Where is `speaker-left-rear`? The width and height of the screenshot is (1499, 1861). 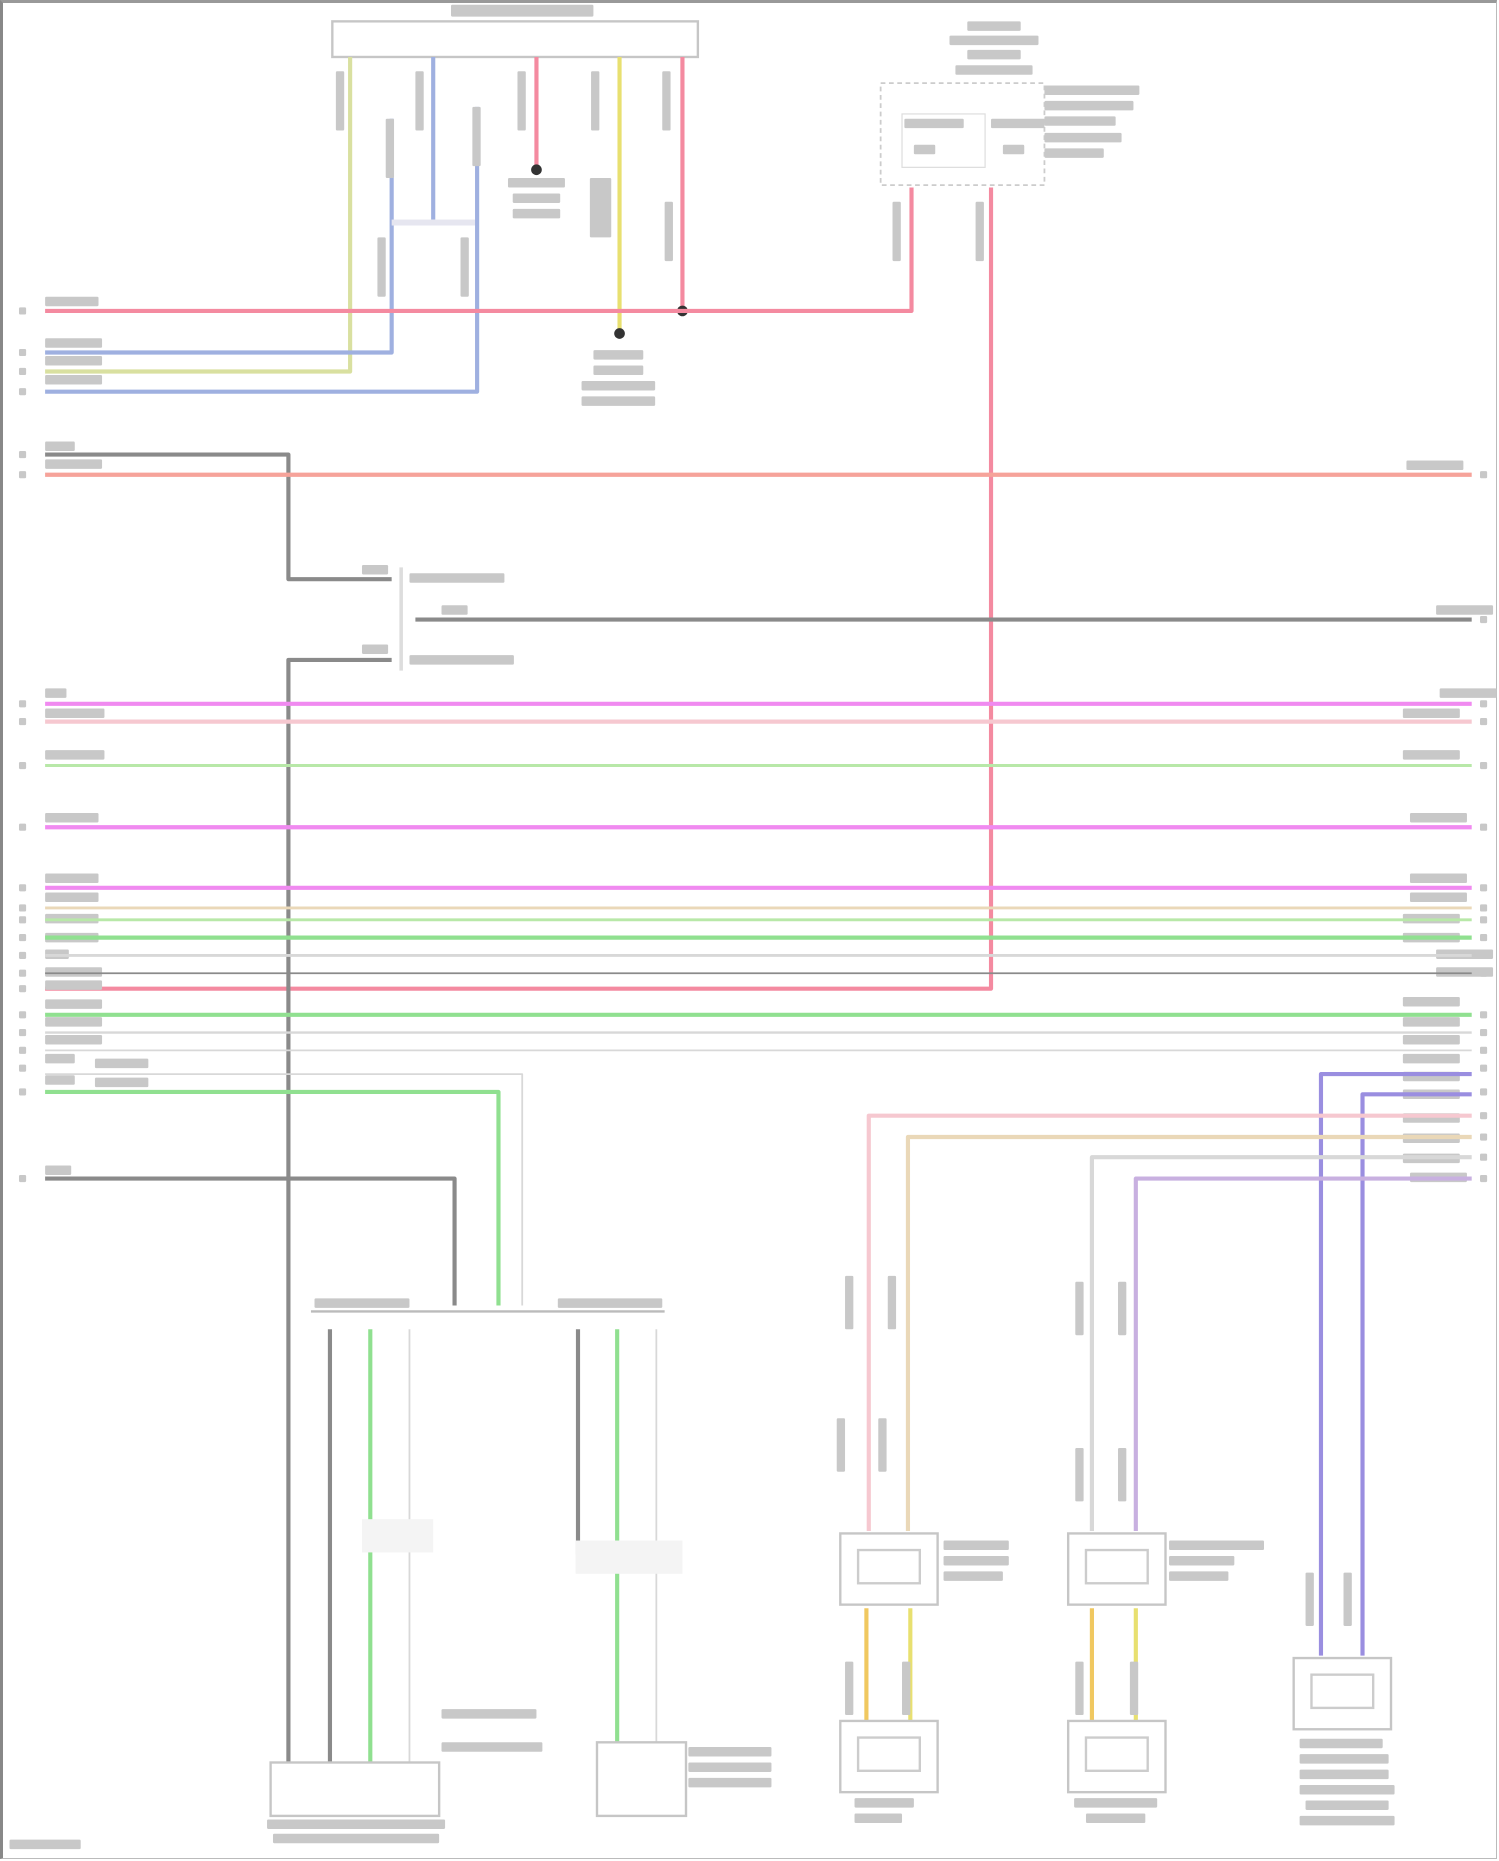
speaker-left-rear is located at coordinates (889, 1756).